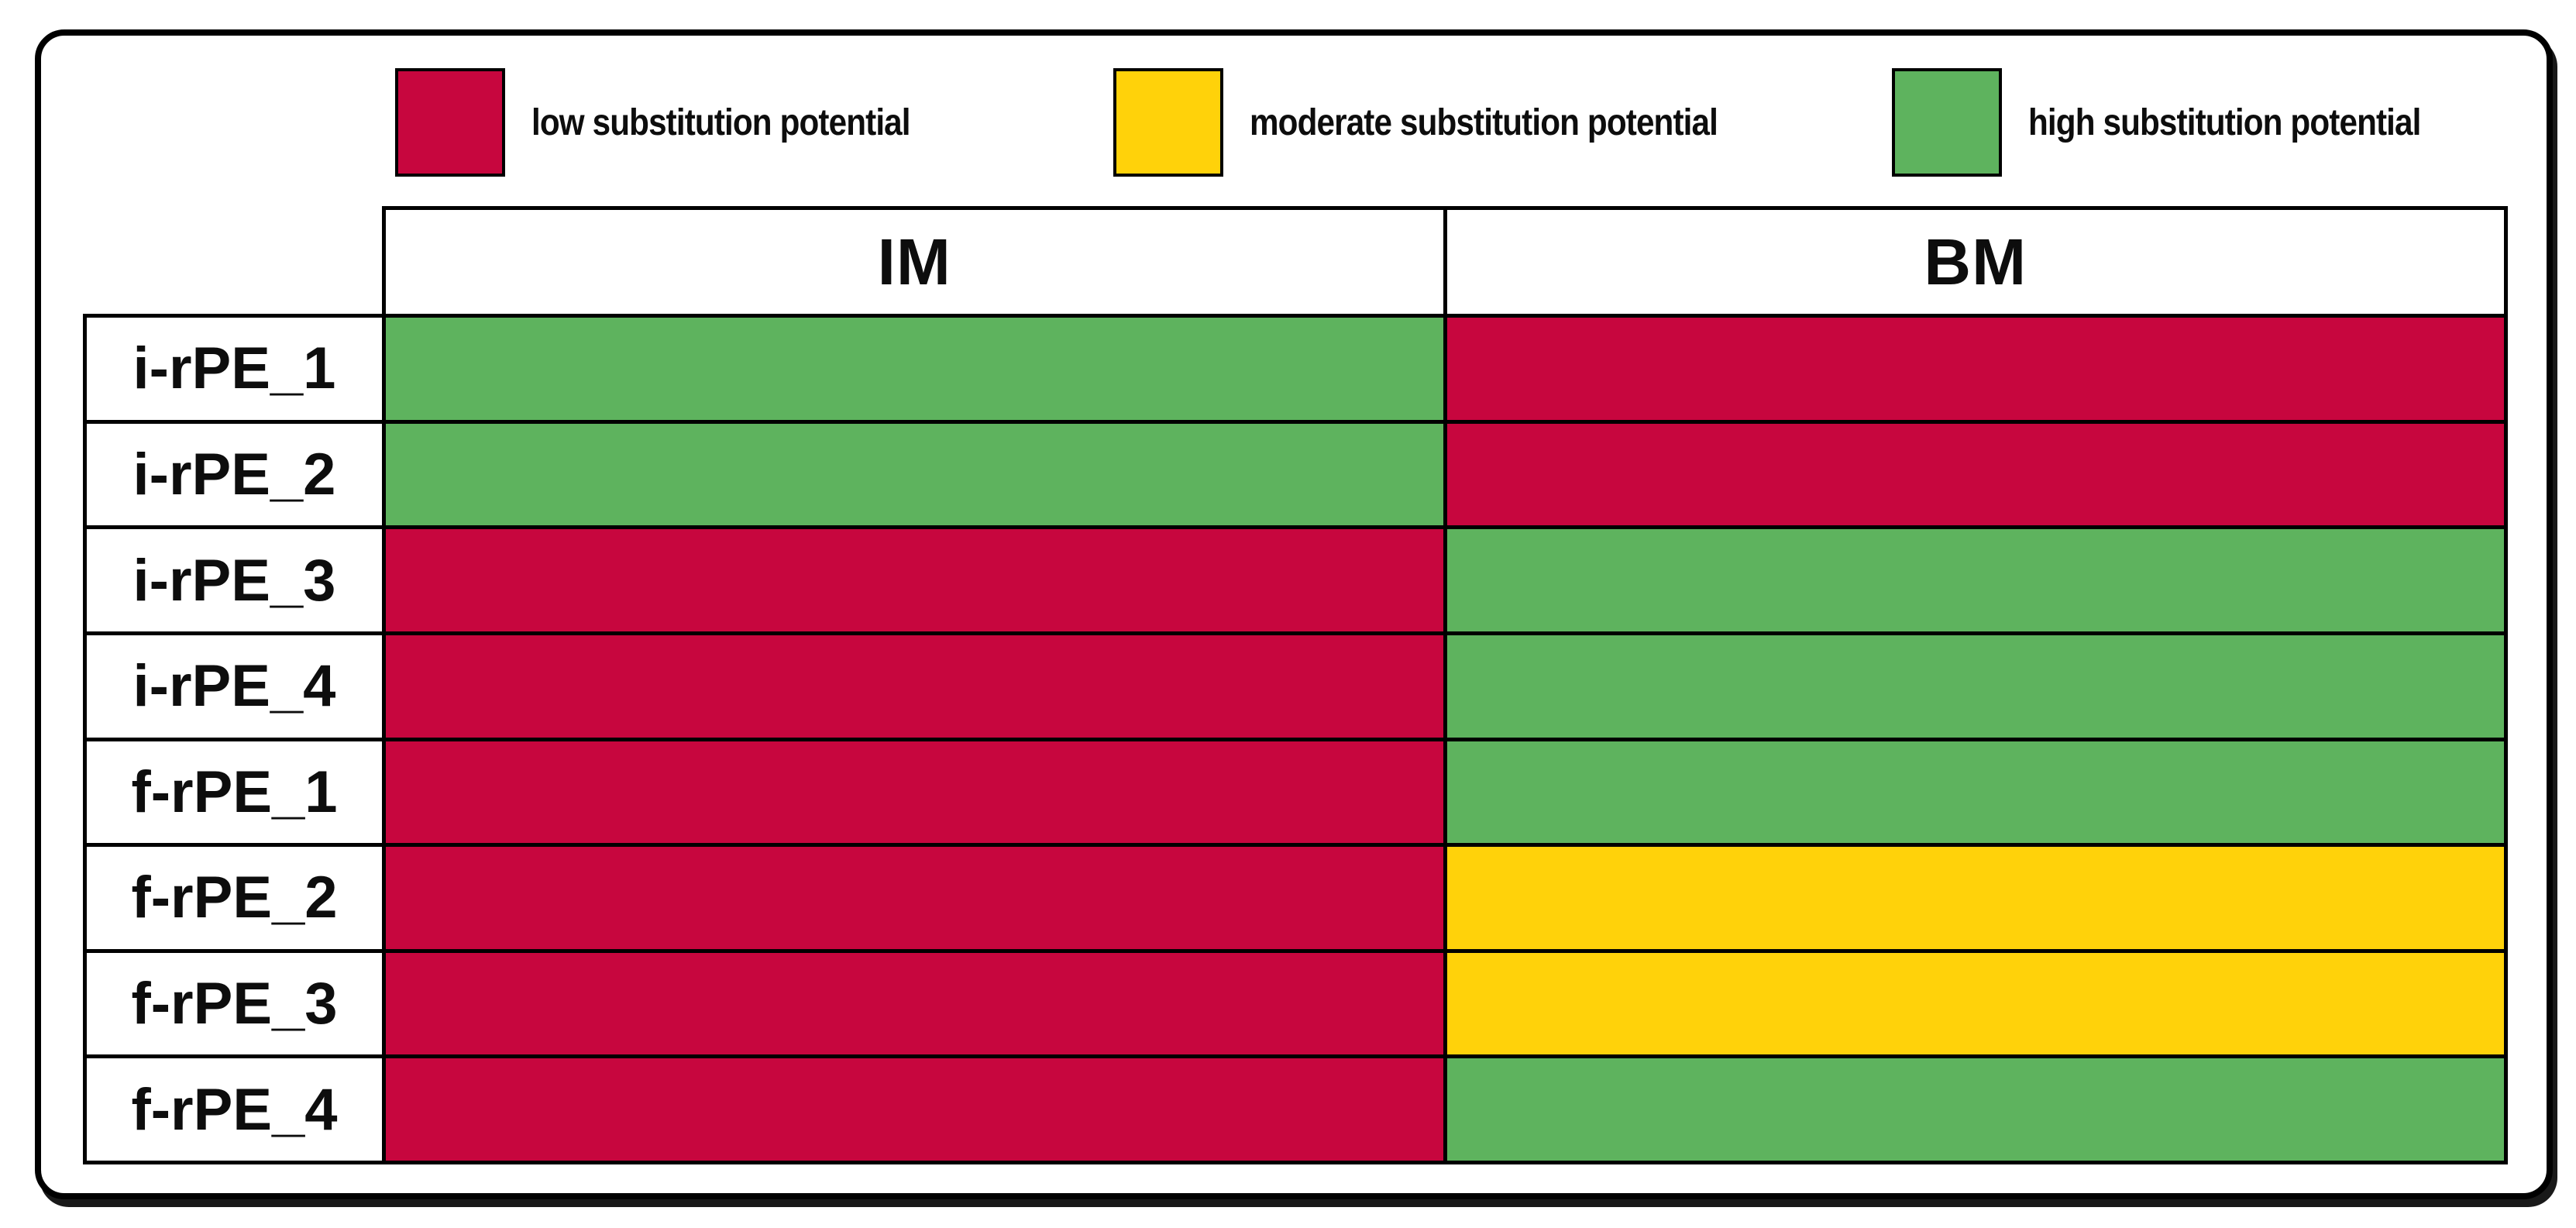 This screenshot has width=2576, height=1228. Describe the element at coordinates (234, 898) in the screenshot. I see `row-header-f-rPE_2: f-rPE_2` at that location.